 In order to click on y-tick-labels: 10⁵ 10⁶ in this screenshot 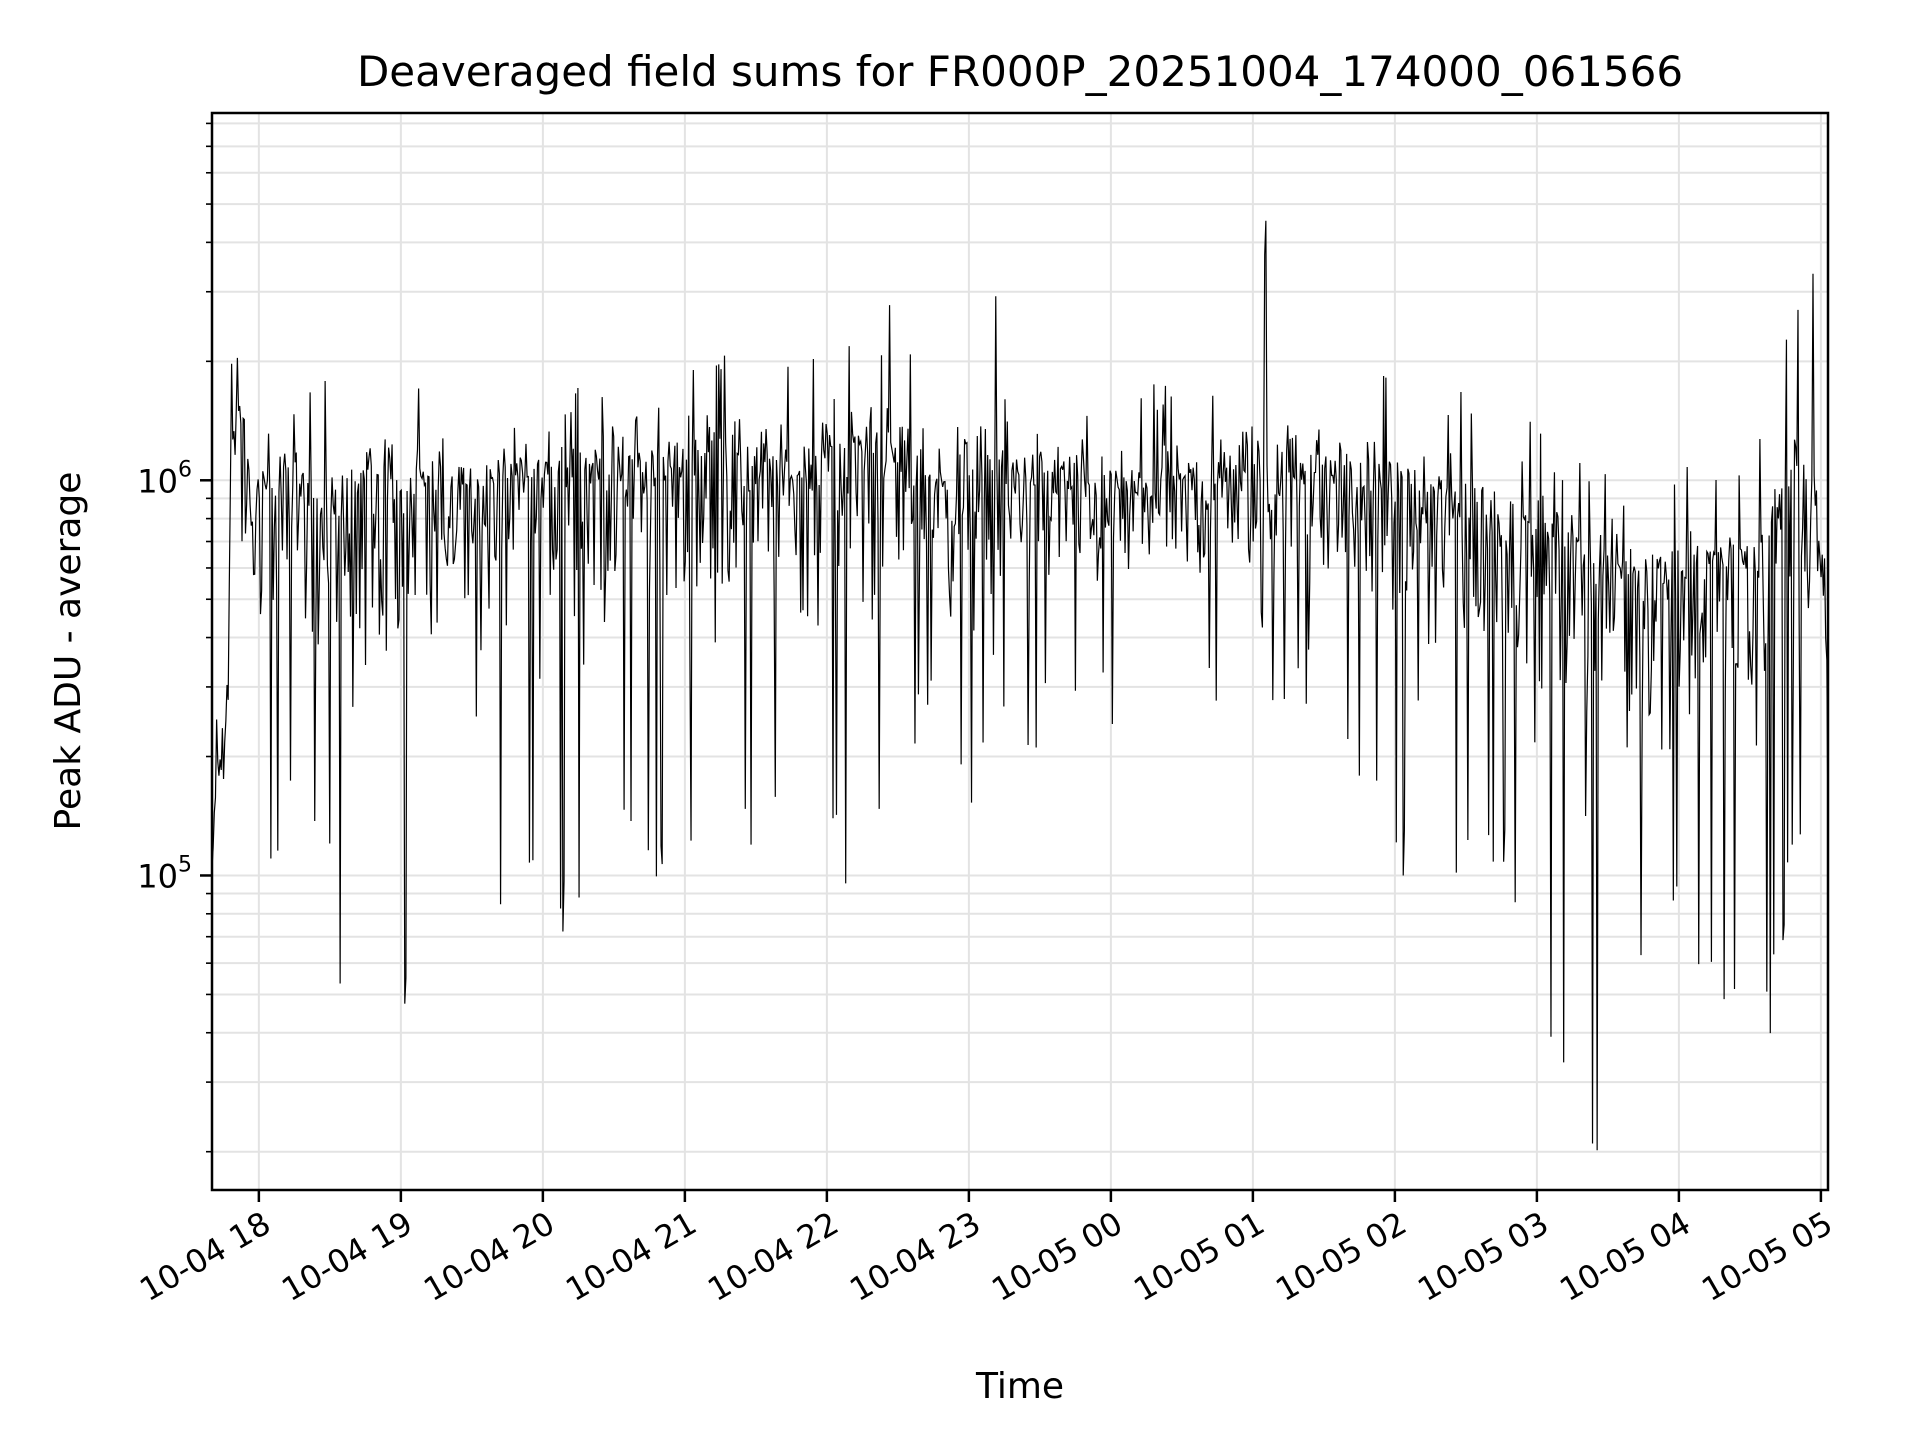, I will do `click(164, 676)`.